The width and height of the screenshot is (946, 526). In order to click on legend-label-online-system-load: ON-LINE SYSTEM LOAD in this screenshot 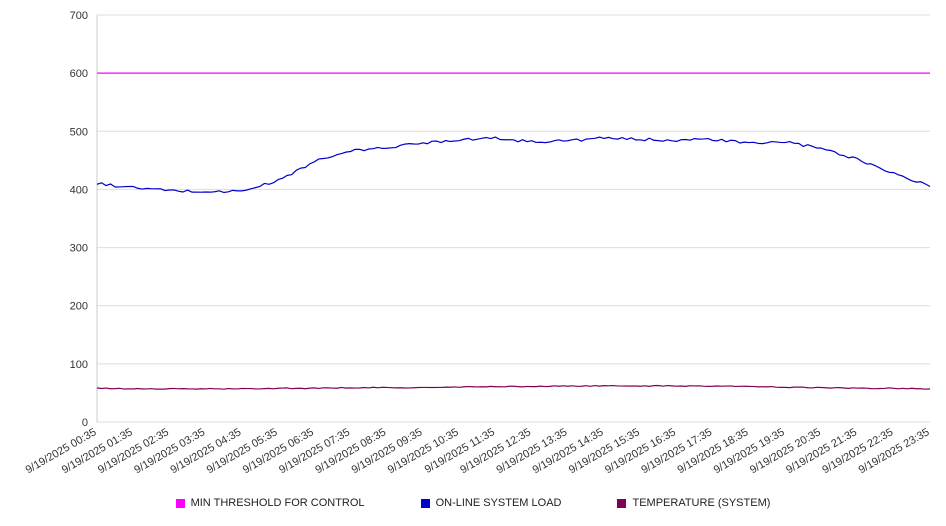, I will do `click(498, 503)`.